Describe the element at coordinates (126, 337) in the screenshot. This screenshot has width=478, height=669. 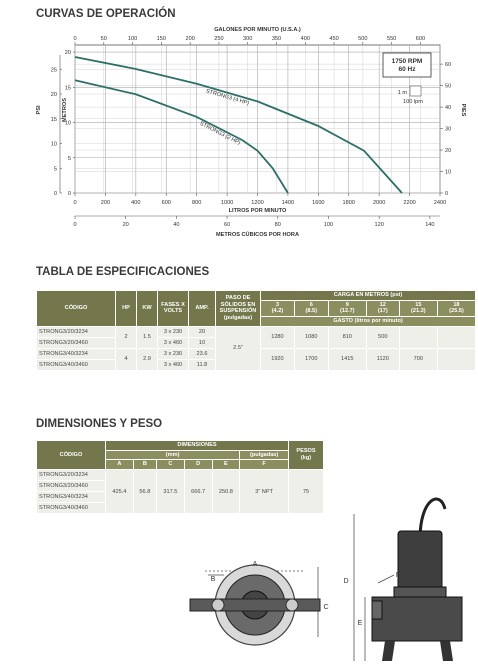
I see `cell: 2` at that location.